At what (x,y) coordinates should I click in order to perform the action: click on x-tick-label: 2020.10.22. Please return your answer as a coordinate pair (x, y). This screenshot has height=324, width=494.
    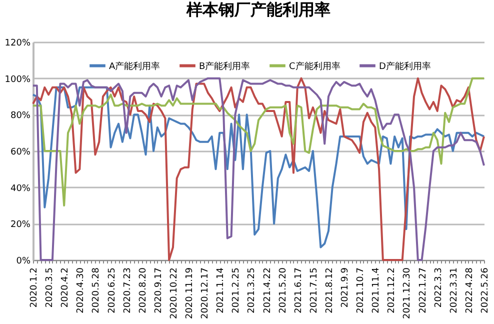
    Looking at the image, I should click on (174, 294).